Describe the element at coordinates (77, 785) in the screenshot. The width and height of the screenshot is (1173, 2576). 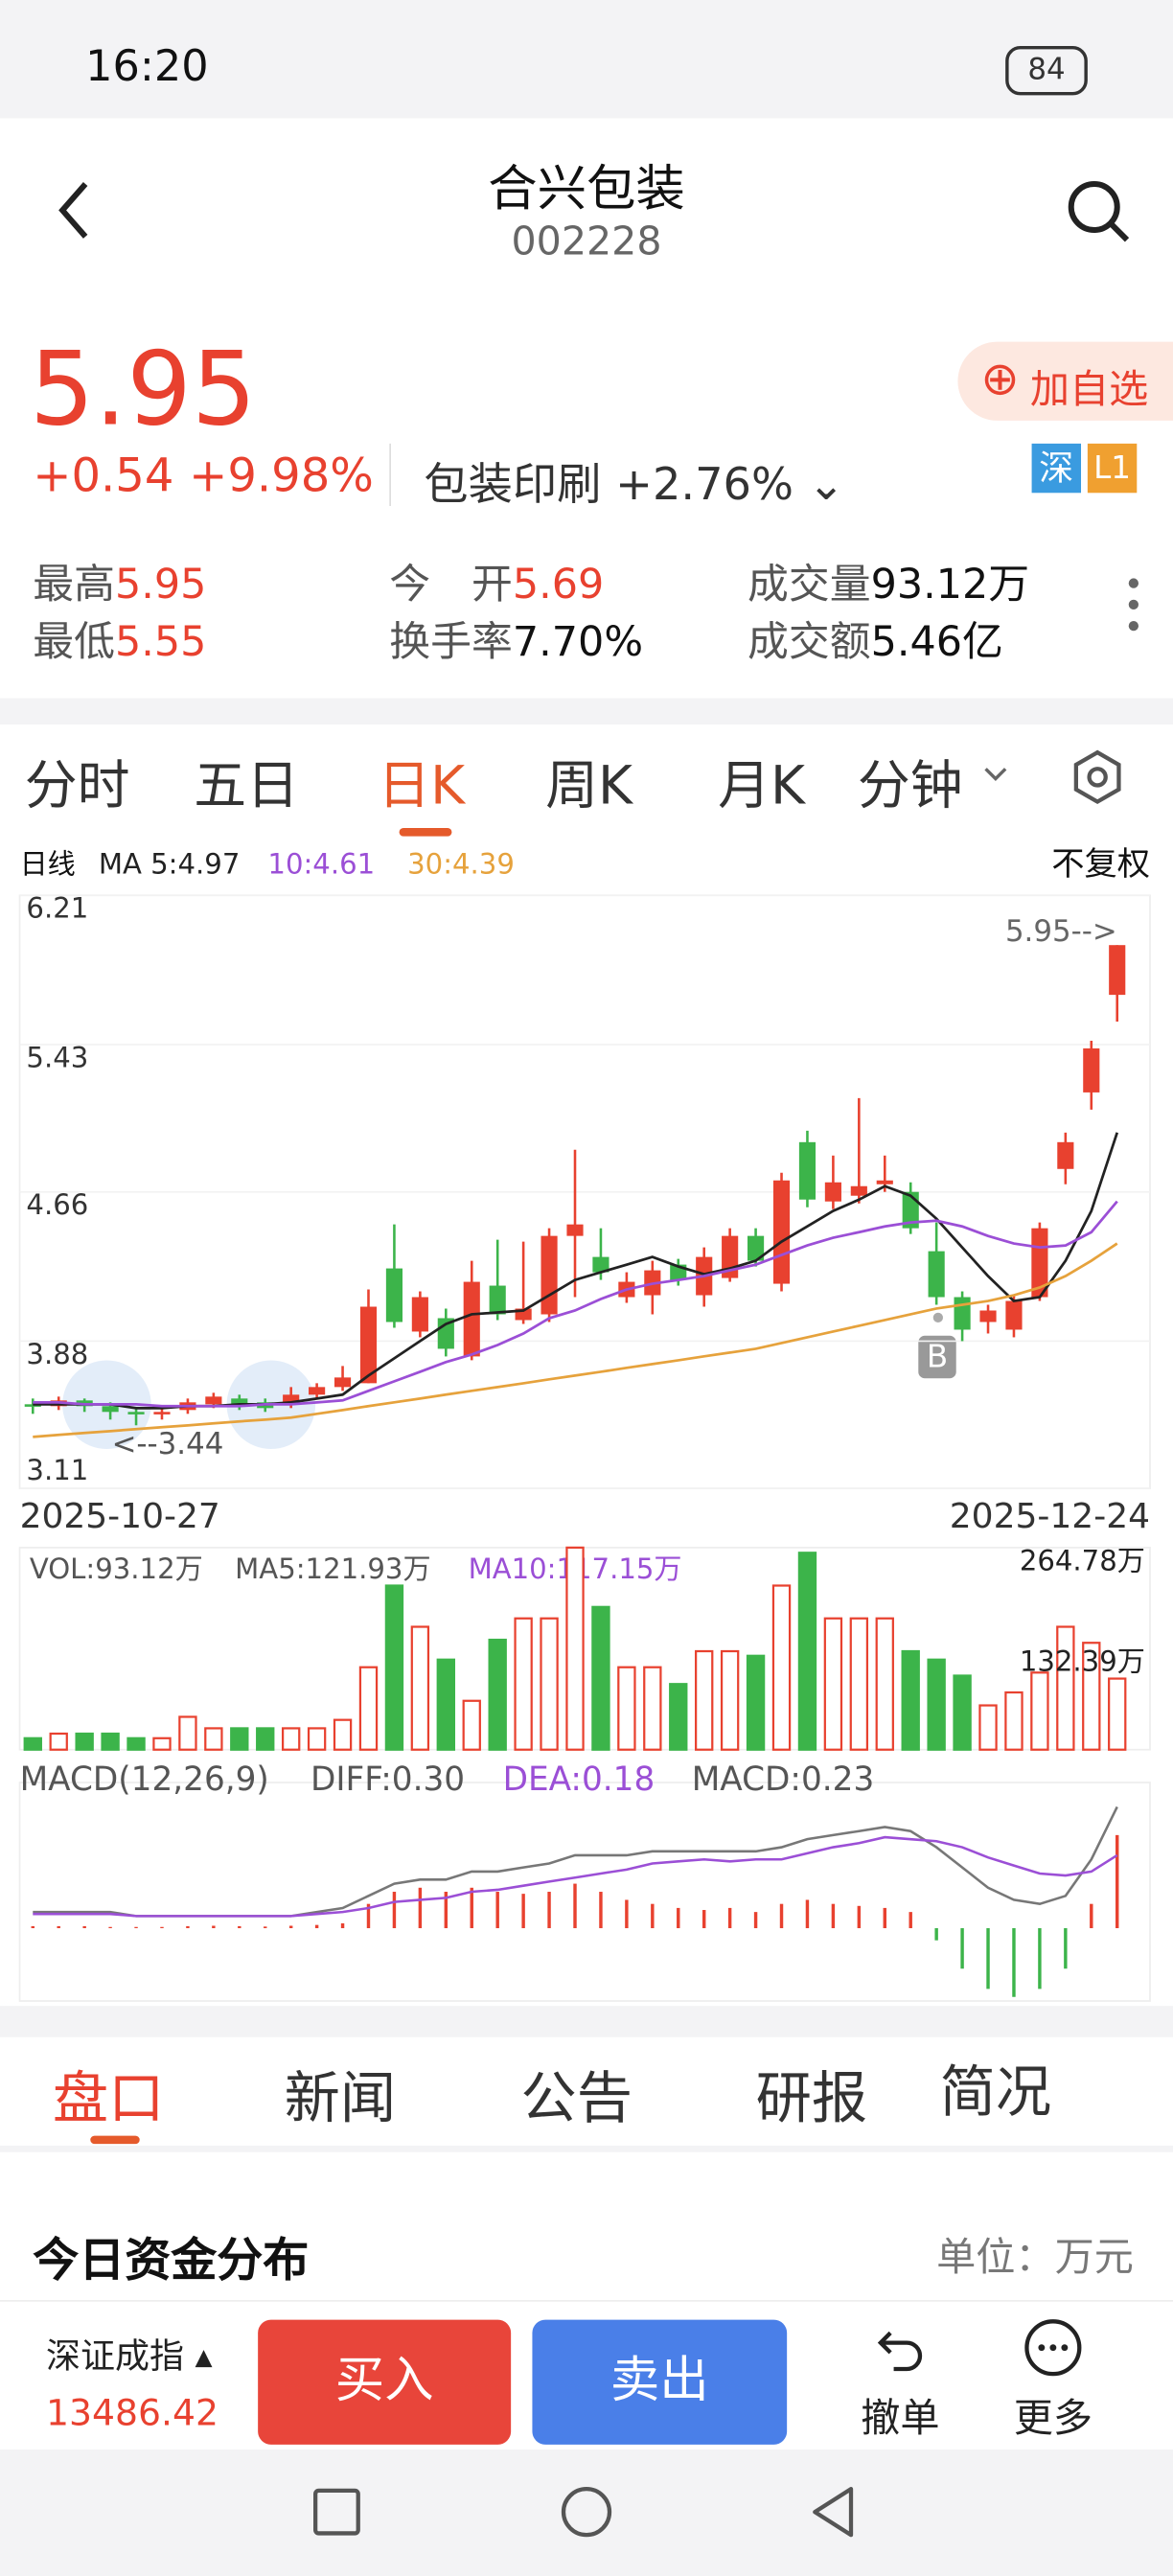
I see `tab: 分时` at that location.